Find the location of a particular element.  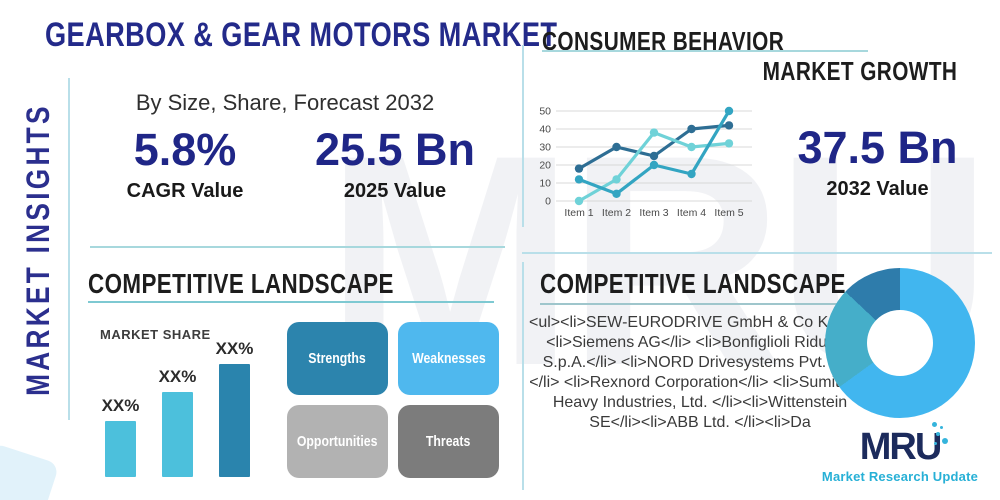

svg-text: Item 3 is located at coordinates (653, 213).